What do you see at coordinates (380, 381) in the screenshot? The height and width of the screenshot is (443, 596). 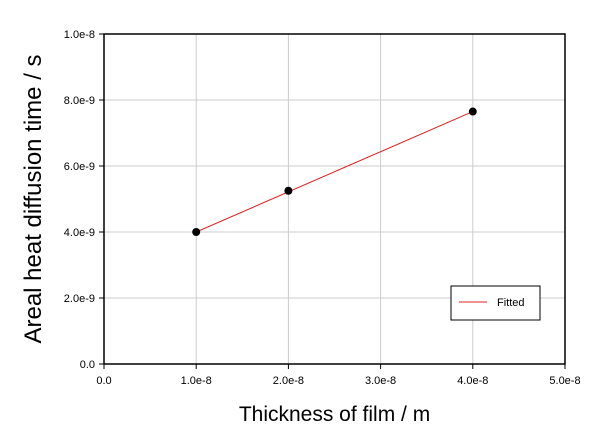 I see `x-tick-label: 3.0e-8` at bounding box center [380, 381].